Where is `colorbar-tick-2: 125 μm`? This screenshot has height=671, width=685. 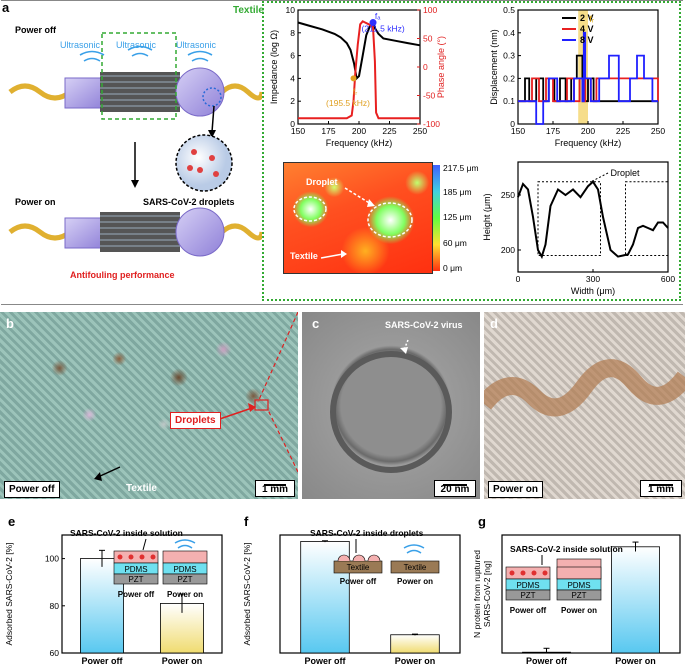 colorbar-tick-2: 125 μm is located at coordinates (457, 217).